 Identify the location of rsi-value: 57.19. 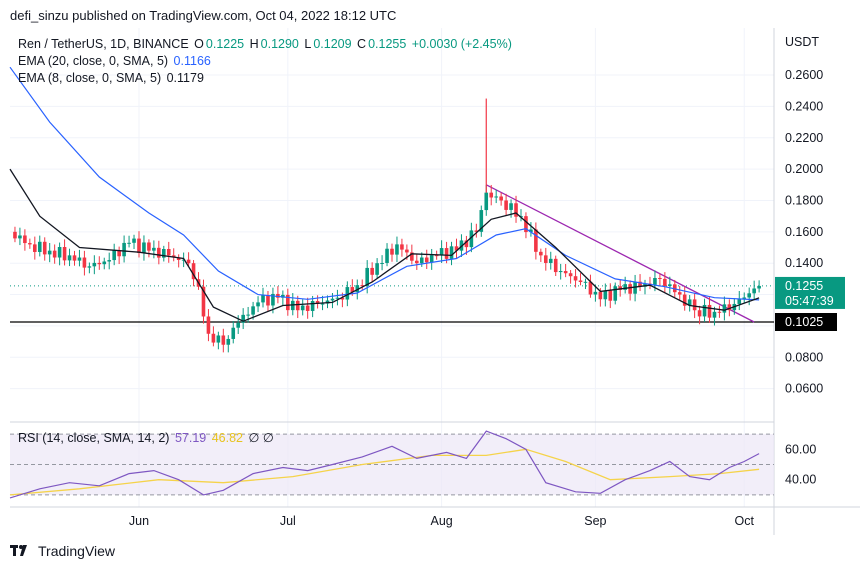
(190, 438).